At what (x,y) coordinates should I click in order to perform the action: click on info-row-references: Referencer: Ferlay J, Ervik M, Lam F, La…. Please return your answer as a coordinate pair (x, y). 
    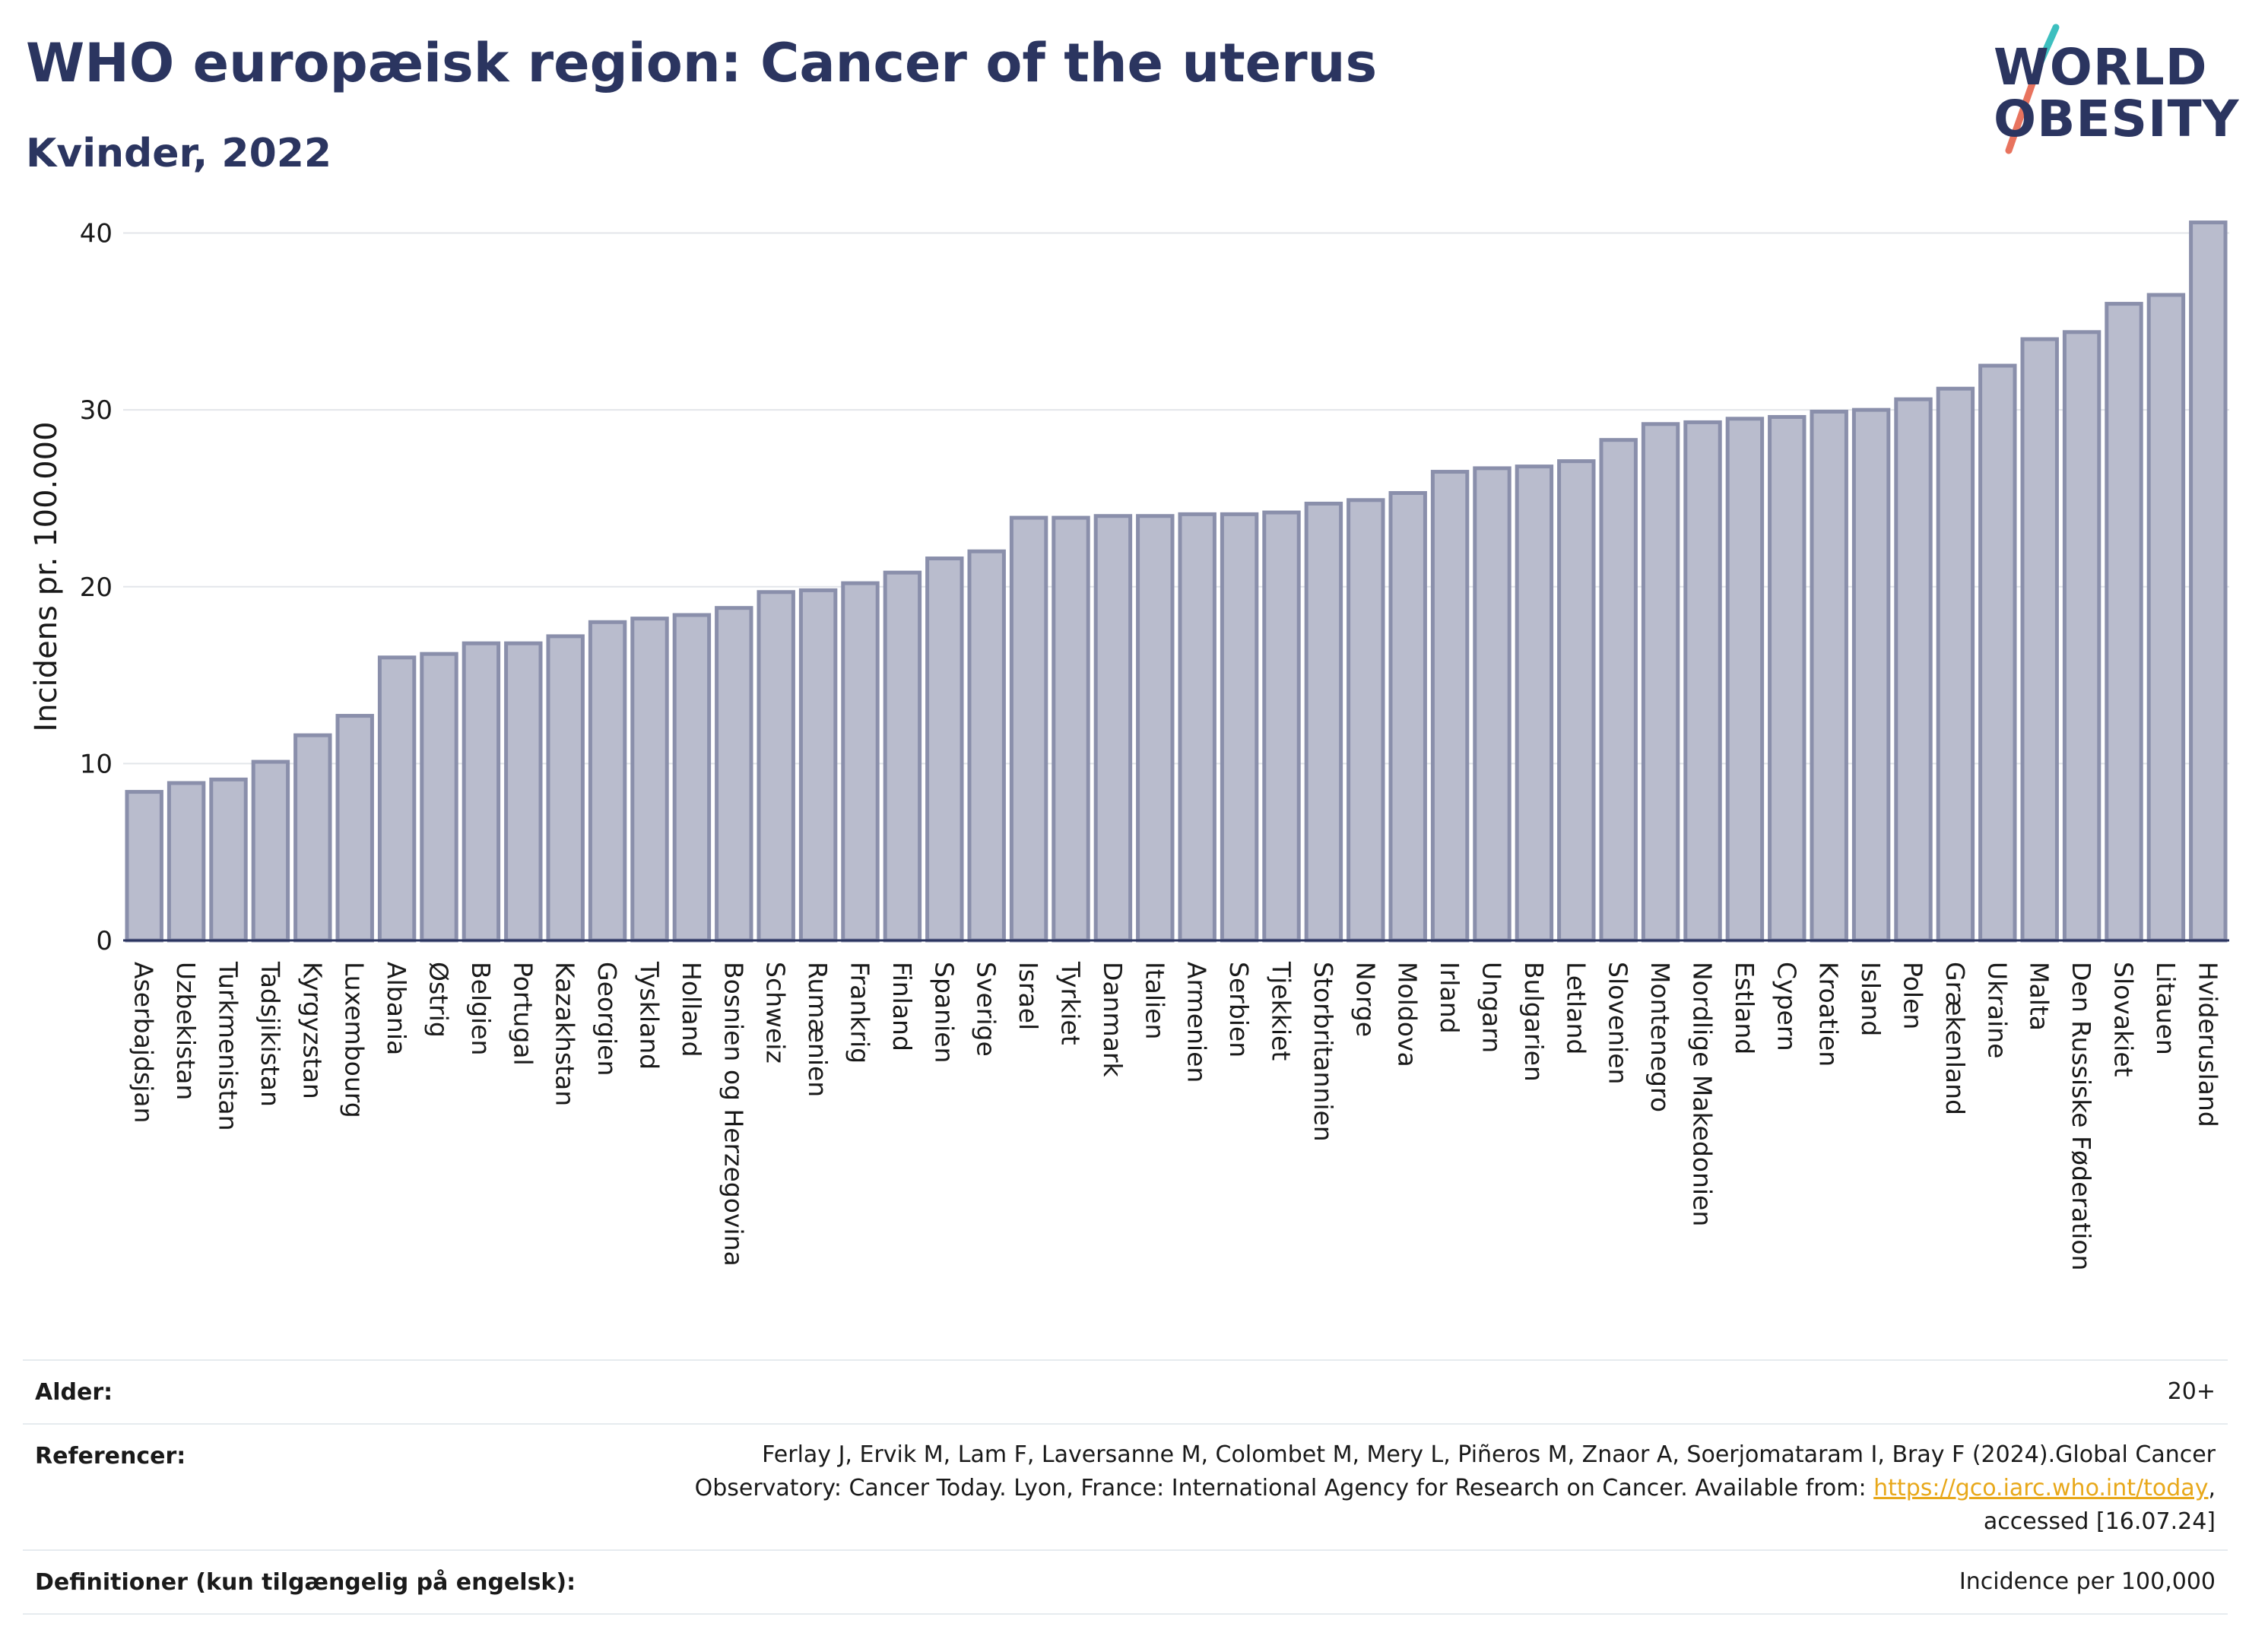
    Looking at the image, I should click on (1125, 1486).